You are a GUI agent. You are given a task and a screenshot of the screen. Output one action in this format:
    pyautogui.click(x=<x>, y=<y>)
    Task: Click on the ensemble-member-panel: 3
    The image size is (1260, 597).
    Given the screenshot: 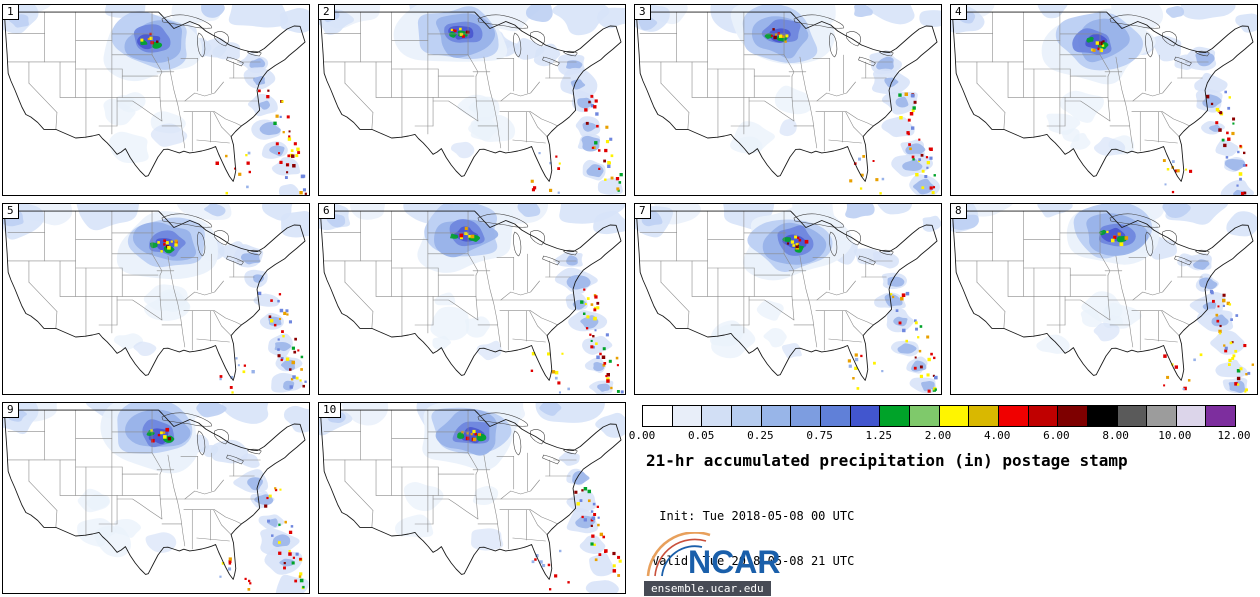 What is the action you would take?
    pyautogui.click(x=788, y=100)
    